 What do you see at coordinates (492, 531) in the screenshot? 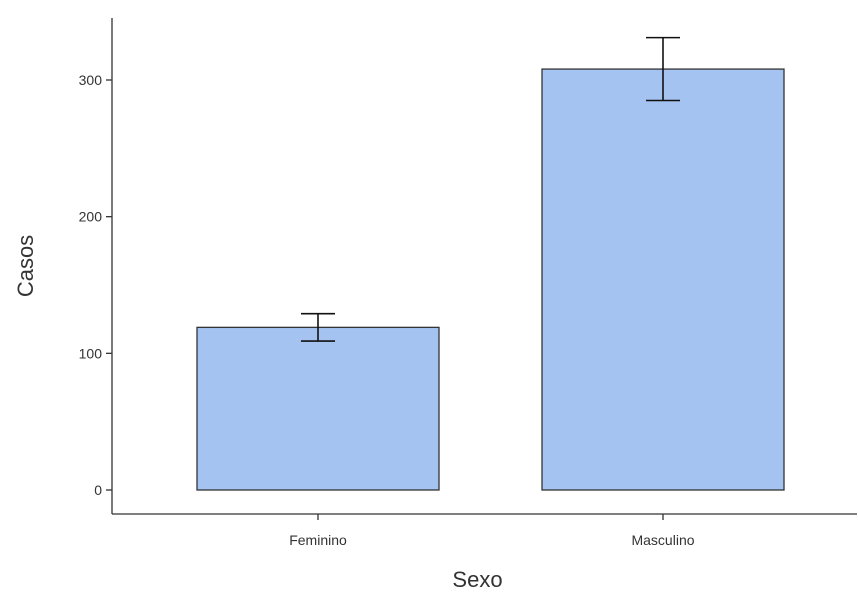
I see `x-ticks: Feminino Masculino` at bounding box center [492, 531].